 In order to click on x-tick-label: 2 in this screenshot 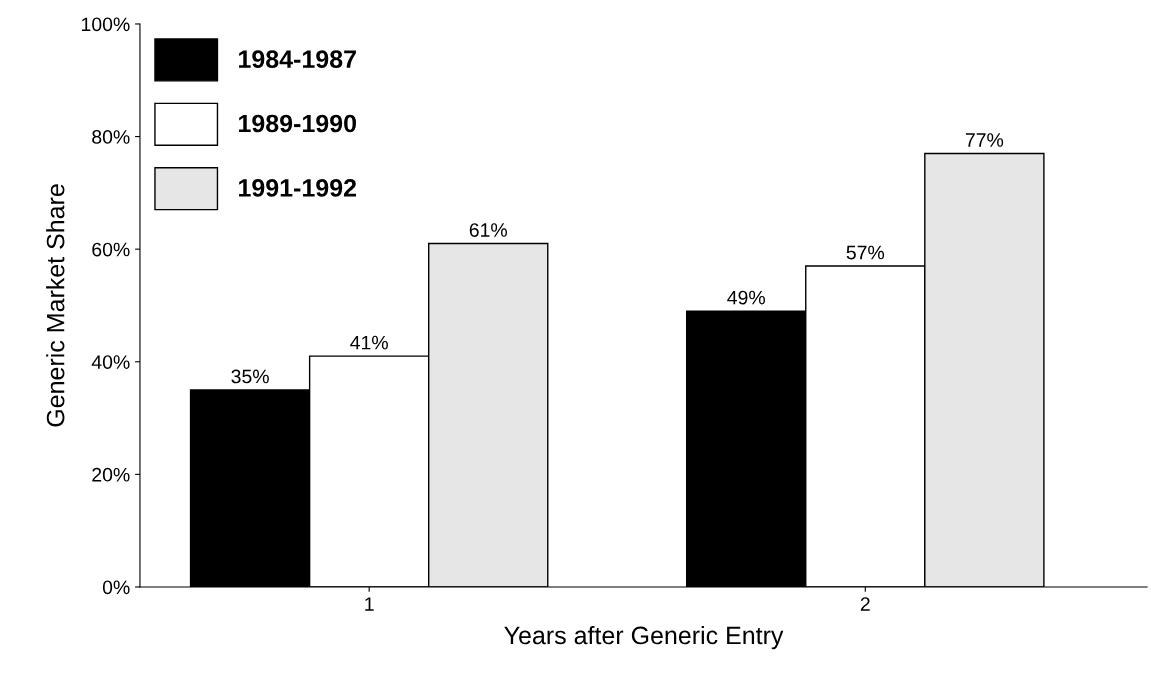, I will do `click(865, 604)`.